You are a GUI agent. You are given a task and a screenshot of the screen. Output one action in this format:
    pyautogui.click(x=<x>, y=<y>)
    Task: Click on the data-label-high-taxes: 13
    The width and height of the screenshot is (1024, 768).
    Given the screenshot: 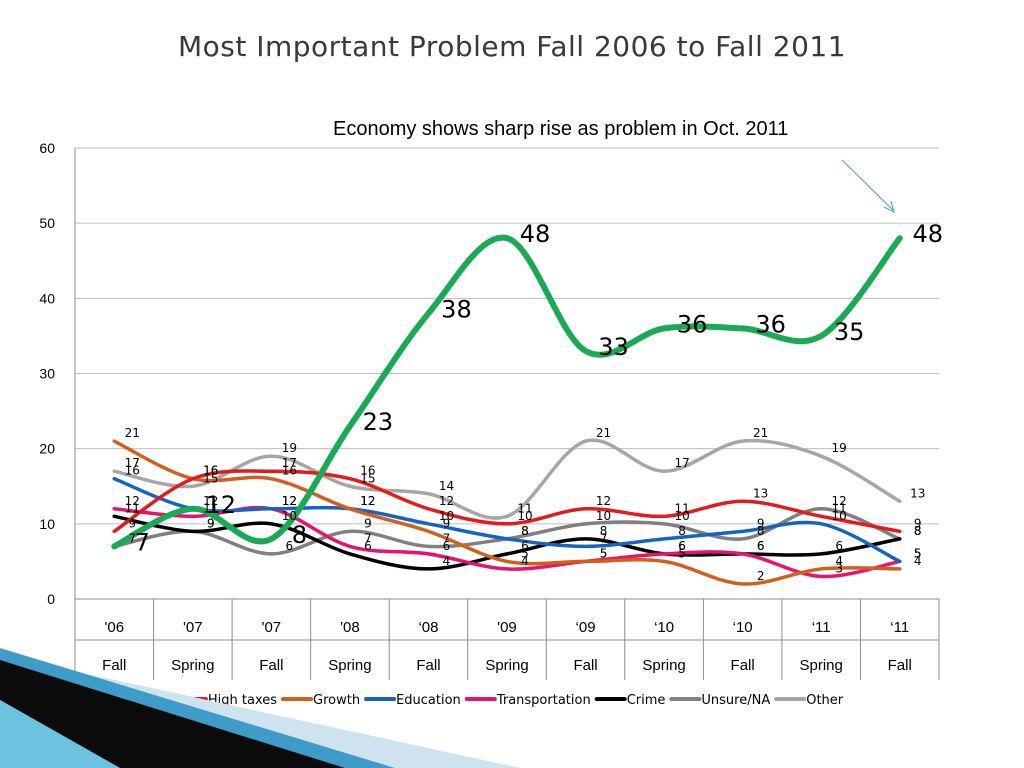 What is the action you would take?
    pyautogui.click(x=760, y=493)
    